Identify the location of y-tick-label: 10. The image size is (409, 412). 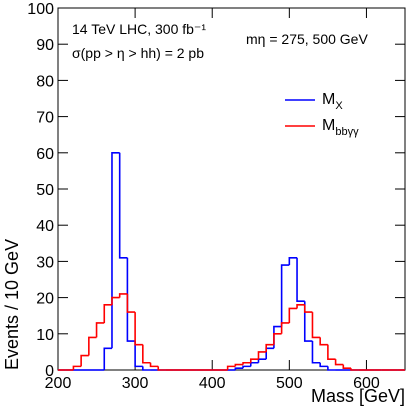
(45, 335).